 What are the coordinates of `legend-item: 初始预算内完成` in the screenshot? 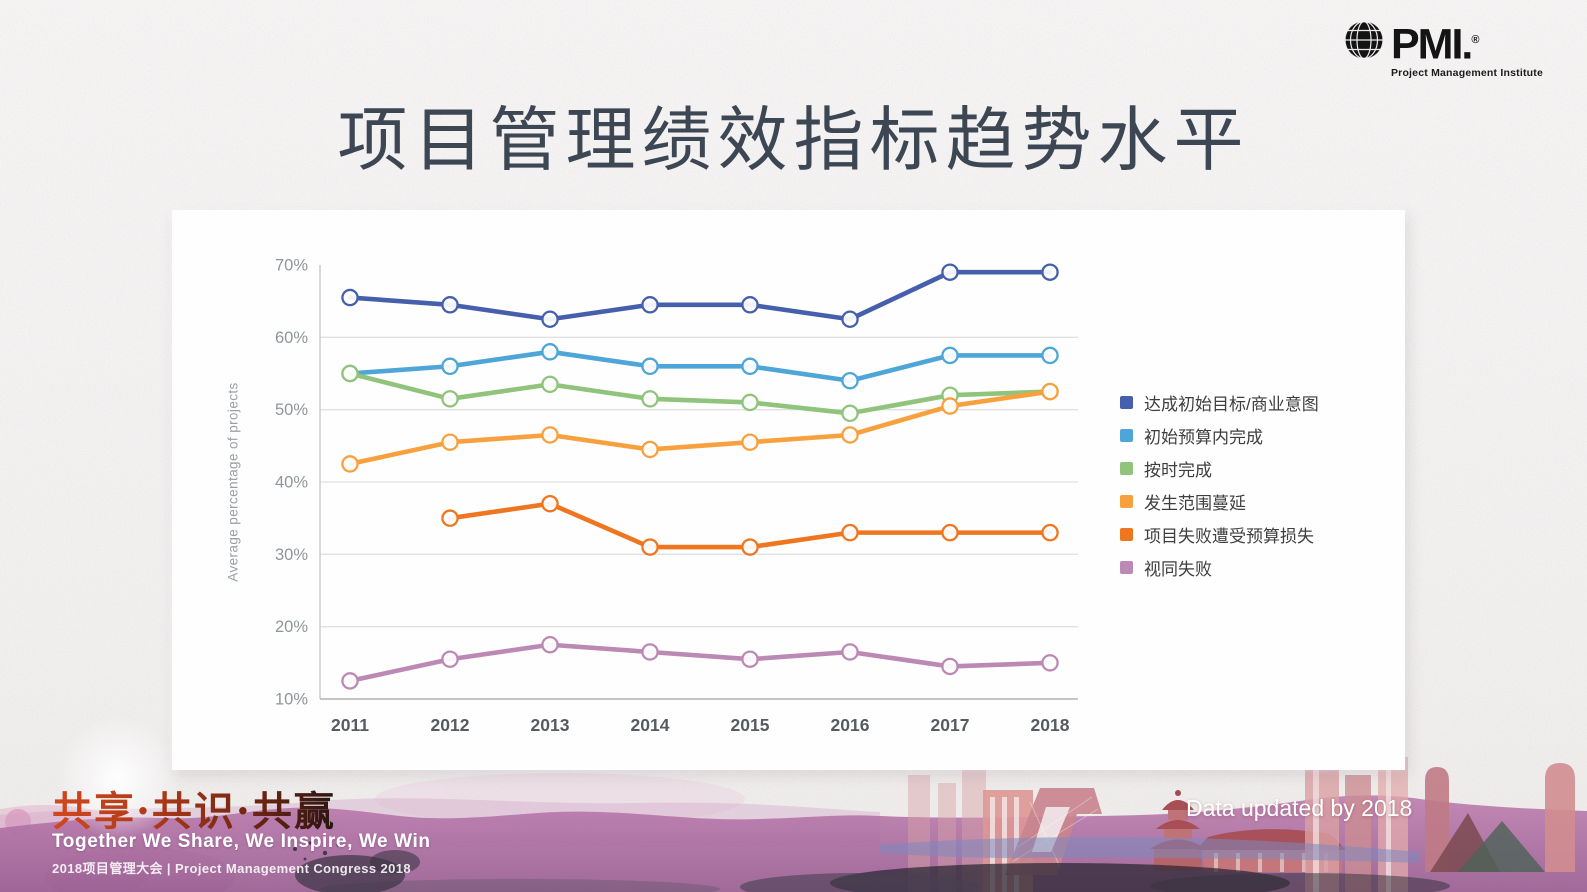 It's located at (1219, 435).